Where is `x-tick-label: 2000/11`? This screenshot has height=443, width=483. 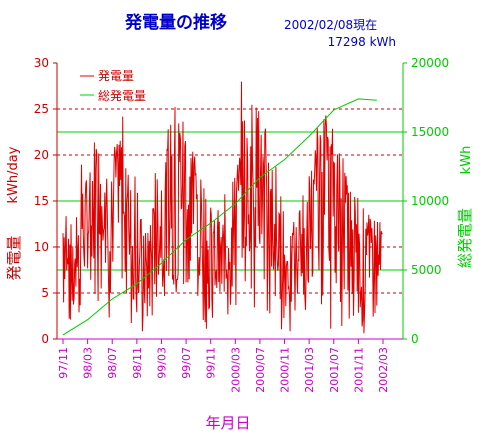 x-tick-label: 2000/11 is located at coordinates (285, 370).